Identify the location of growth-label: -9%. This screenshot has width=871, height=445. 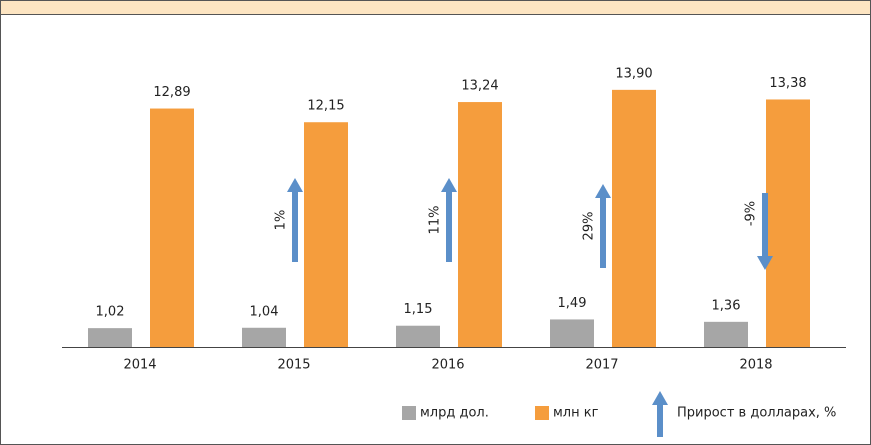
(751, 213).